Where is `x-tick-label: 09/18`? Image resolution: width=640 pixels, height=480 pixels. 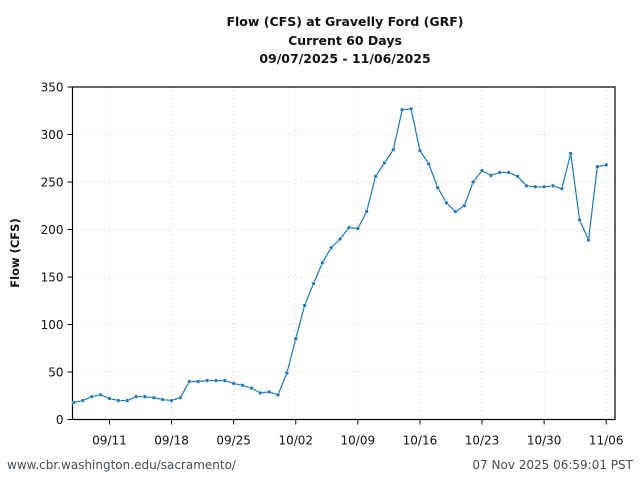
x-tick-label: 09/18 is located at coordinates (171, 441).